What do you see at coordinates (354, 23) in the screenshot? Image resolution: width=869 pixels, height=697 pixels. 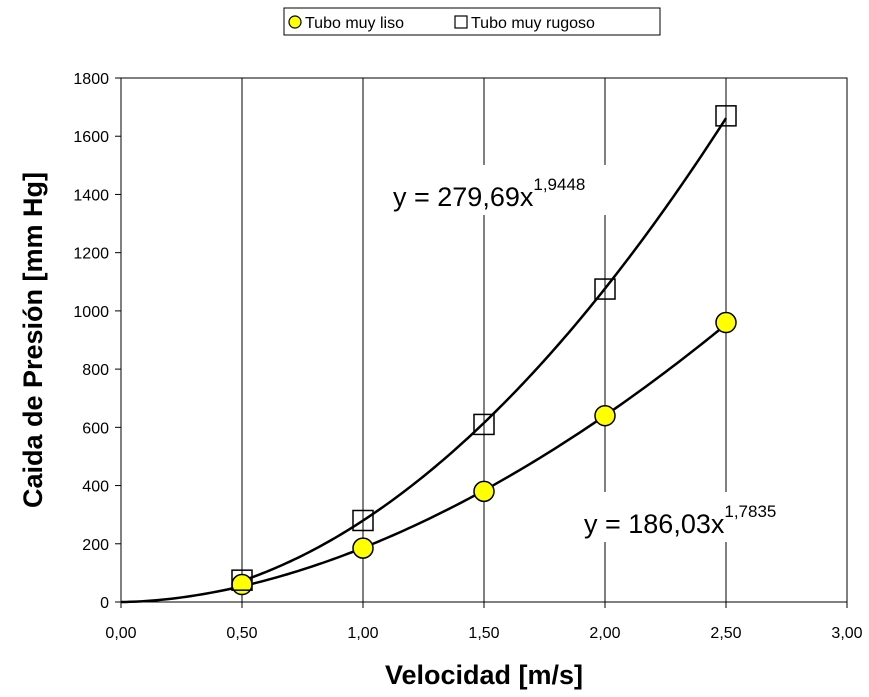 I see `legend-label-liso: Tubo muy liso` at bounding box center [354, 23].